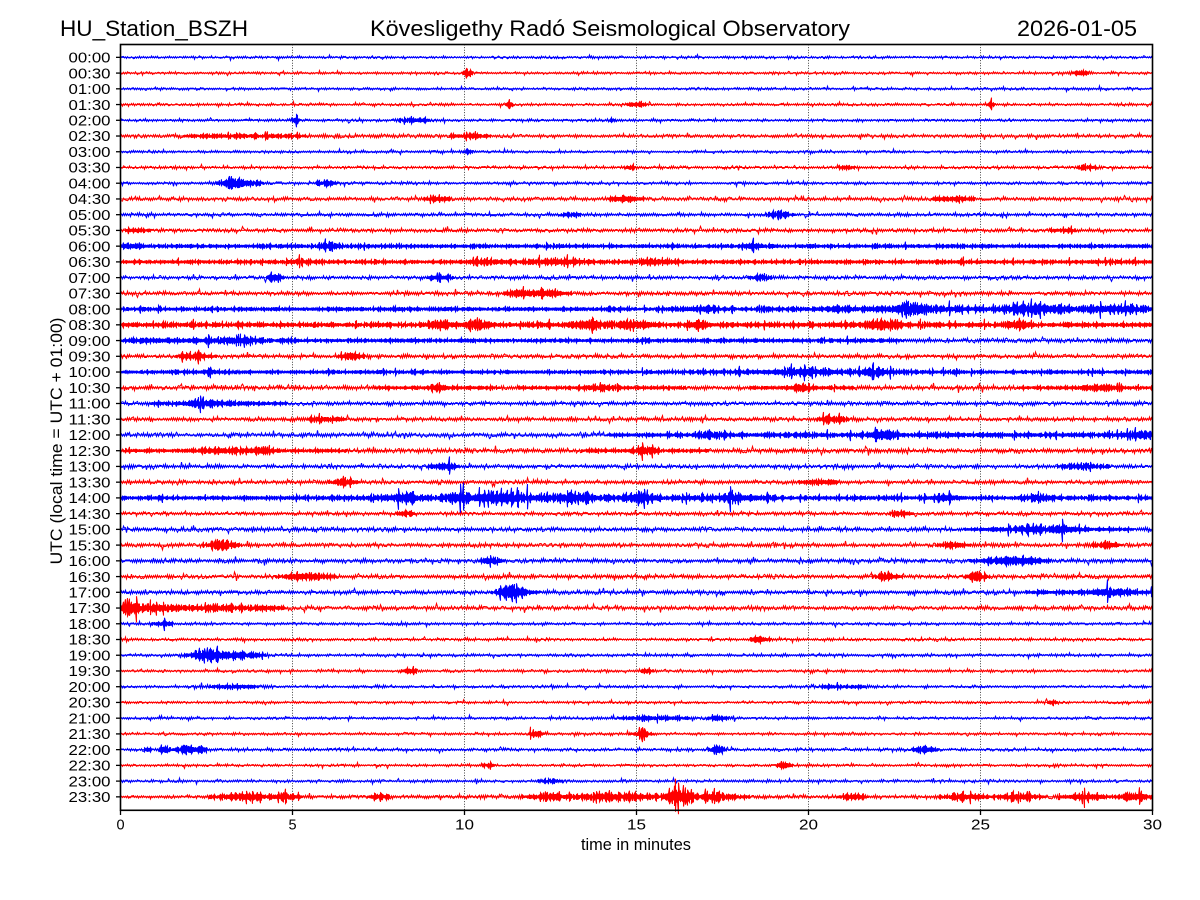 The height and width of the screenshot is (900, 1200). I want to click on svg-text: 05:30, so click(90, 232).